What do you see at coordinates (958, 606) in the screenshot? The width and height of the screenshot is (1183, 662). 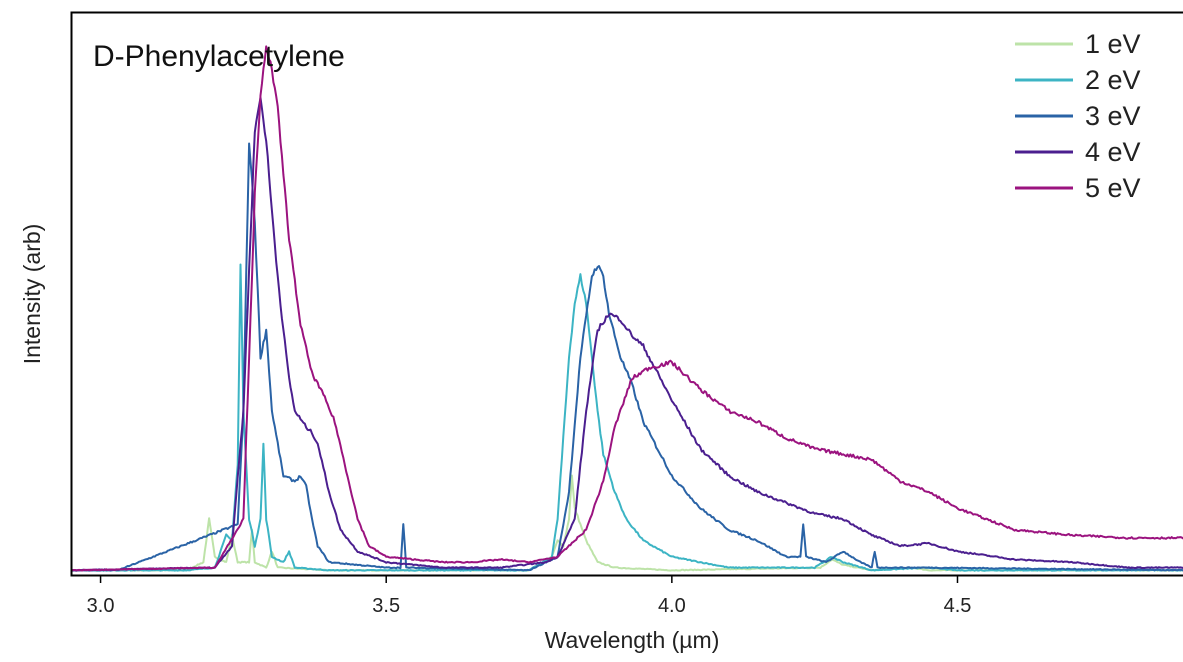 I see `x-tick-label: 4.5` at bounding box center [958, 606].